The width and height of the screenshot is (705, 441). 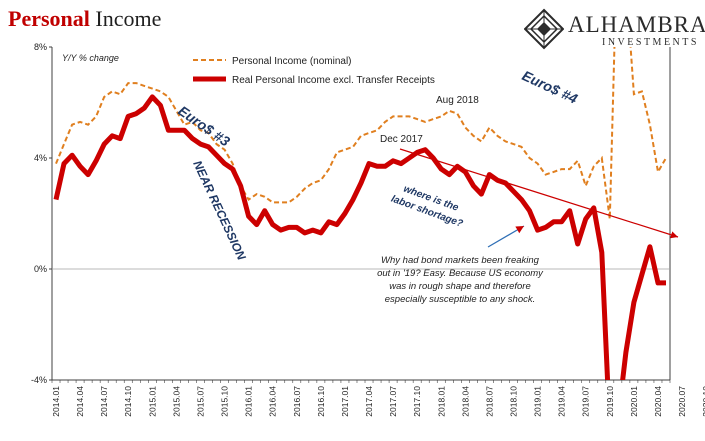 What do you see at coordinates (586, 401) in the screenshot?
I see `x-tick-label: 2019.07` at bounding box center [586, 401].